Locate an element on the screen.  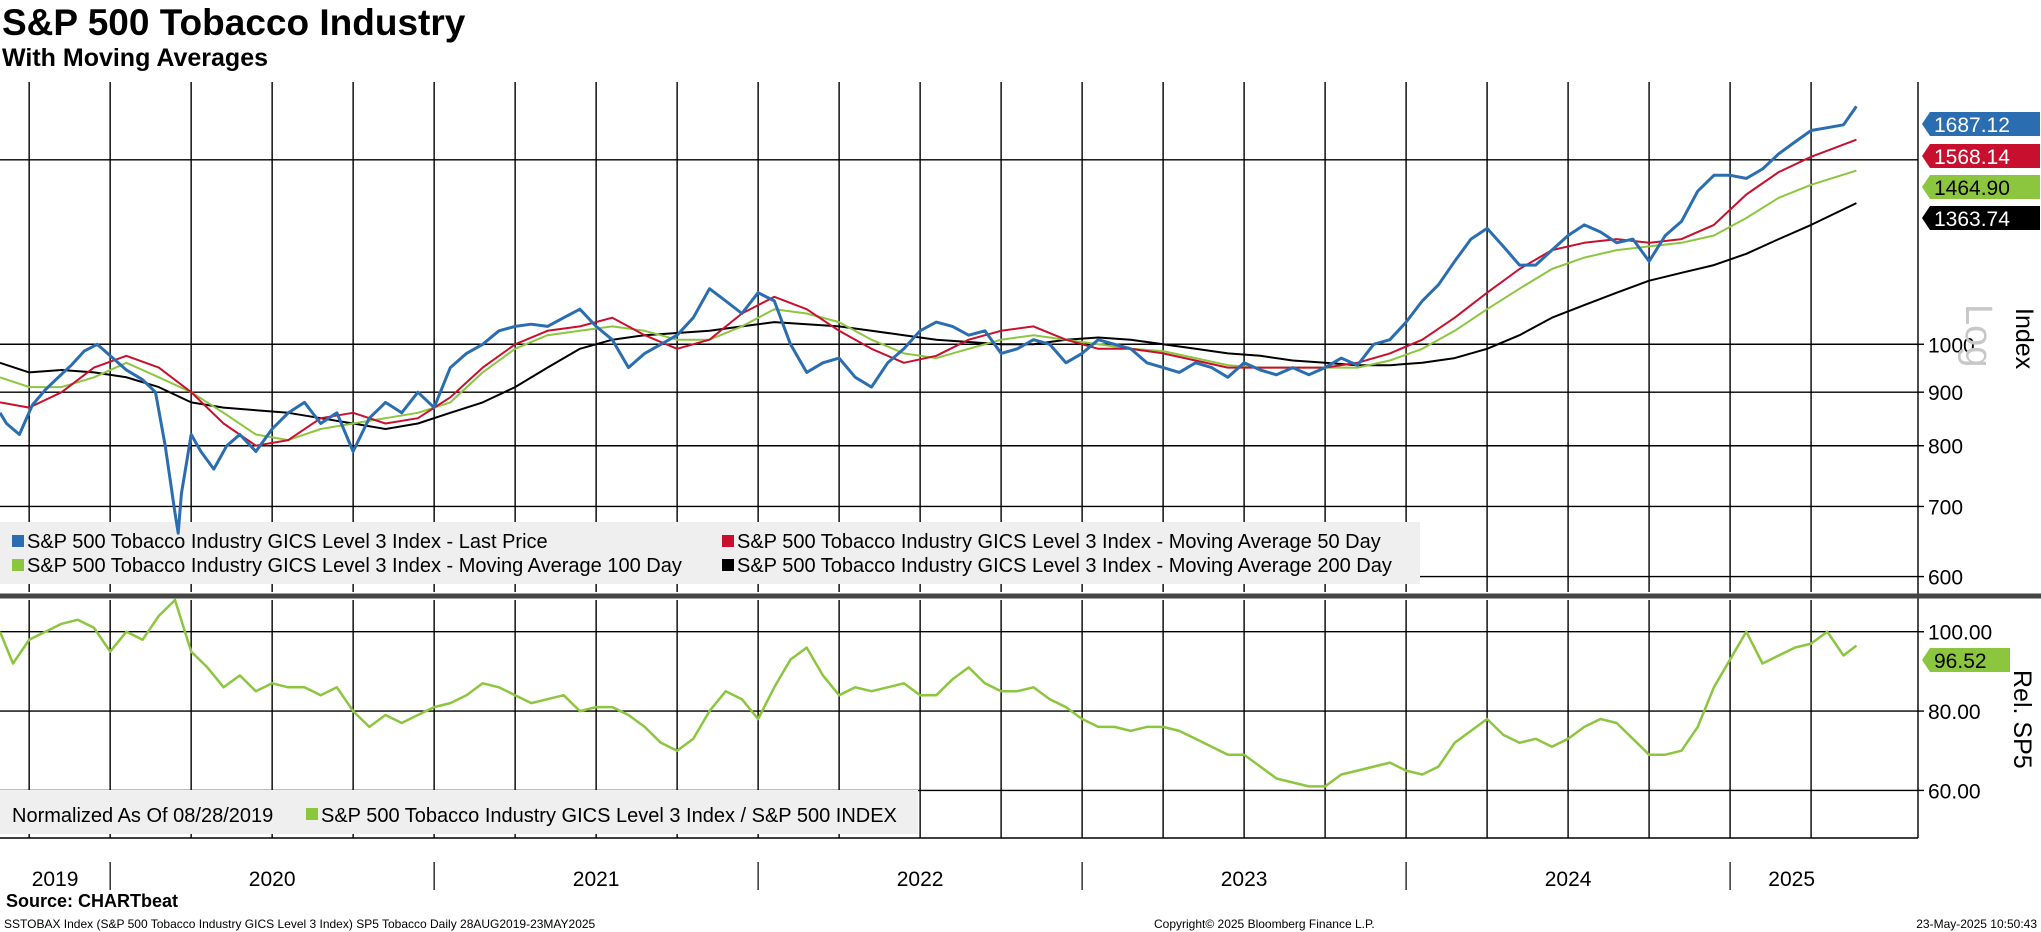
bottom-legend-box is located at coordinates (459, 812).